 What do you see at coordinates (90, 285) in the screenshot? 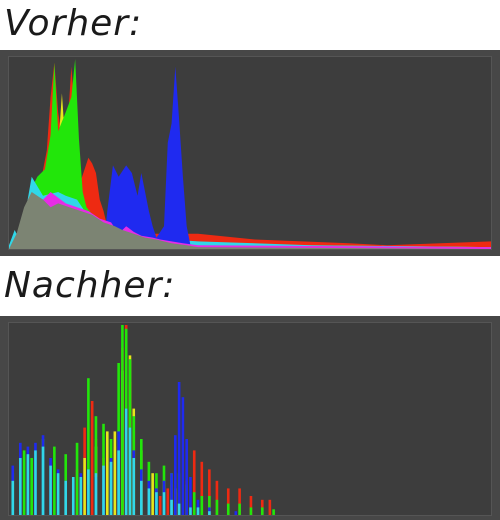
I see `after-label: Nachher:` at bounding box center [90, 285].